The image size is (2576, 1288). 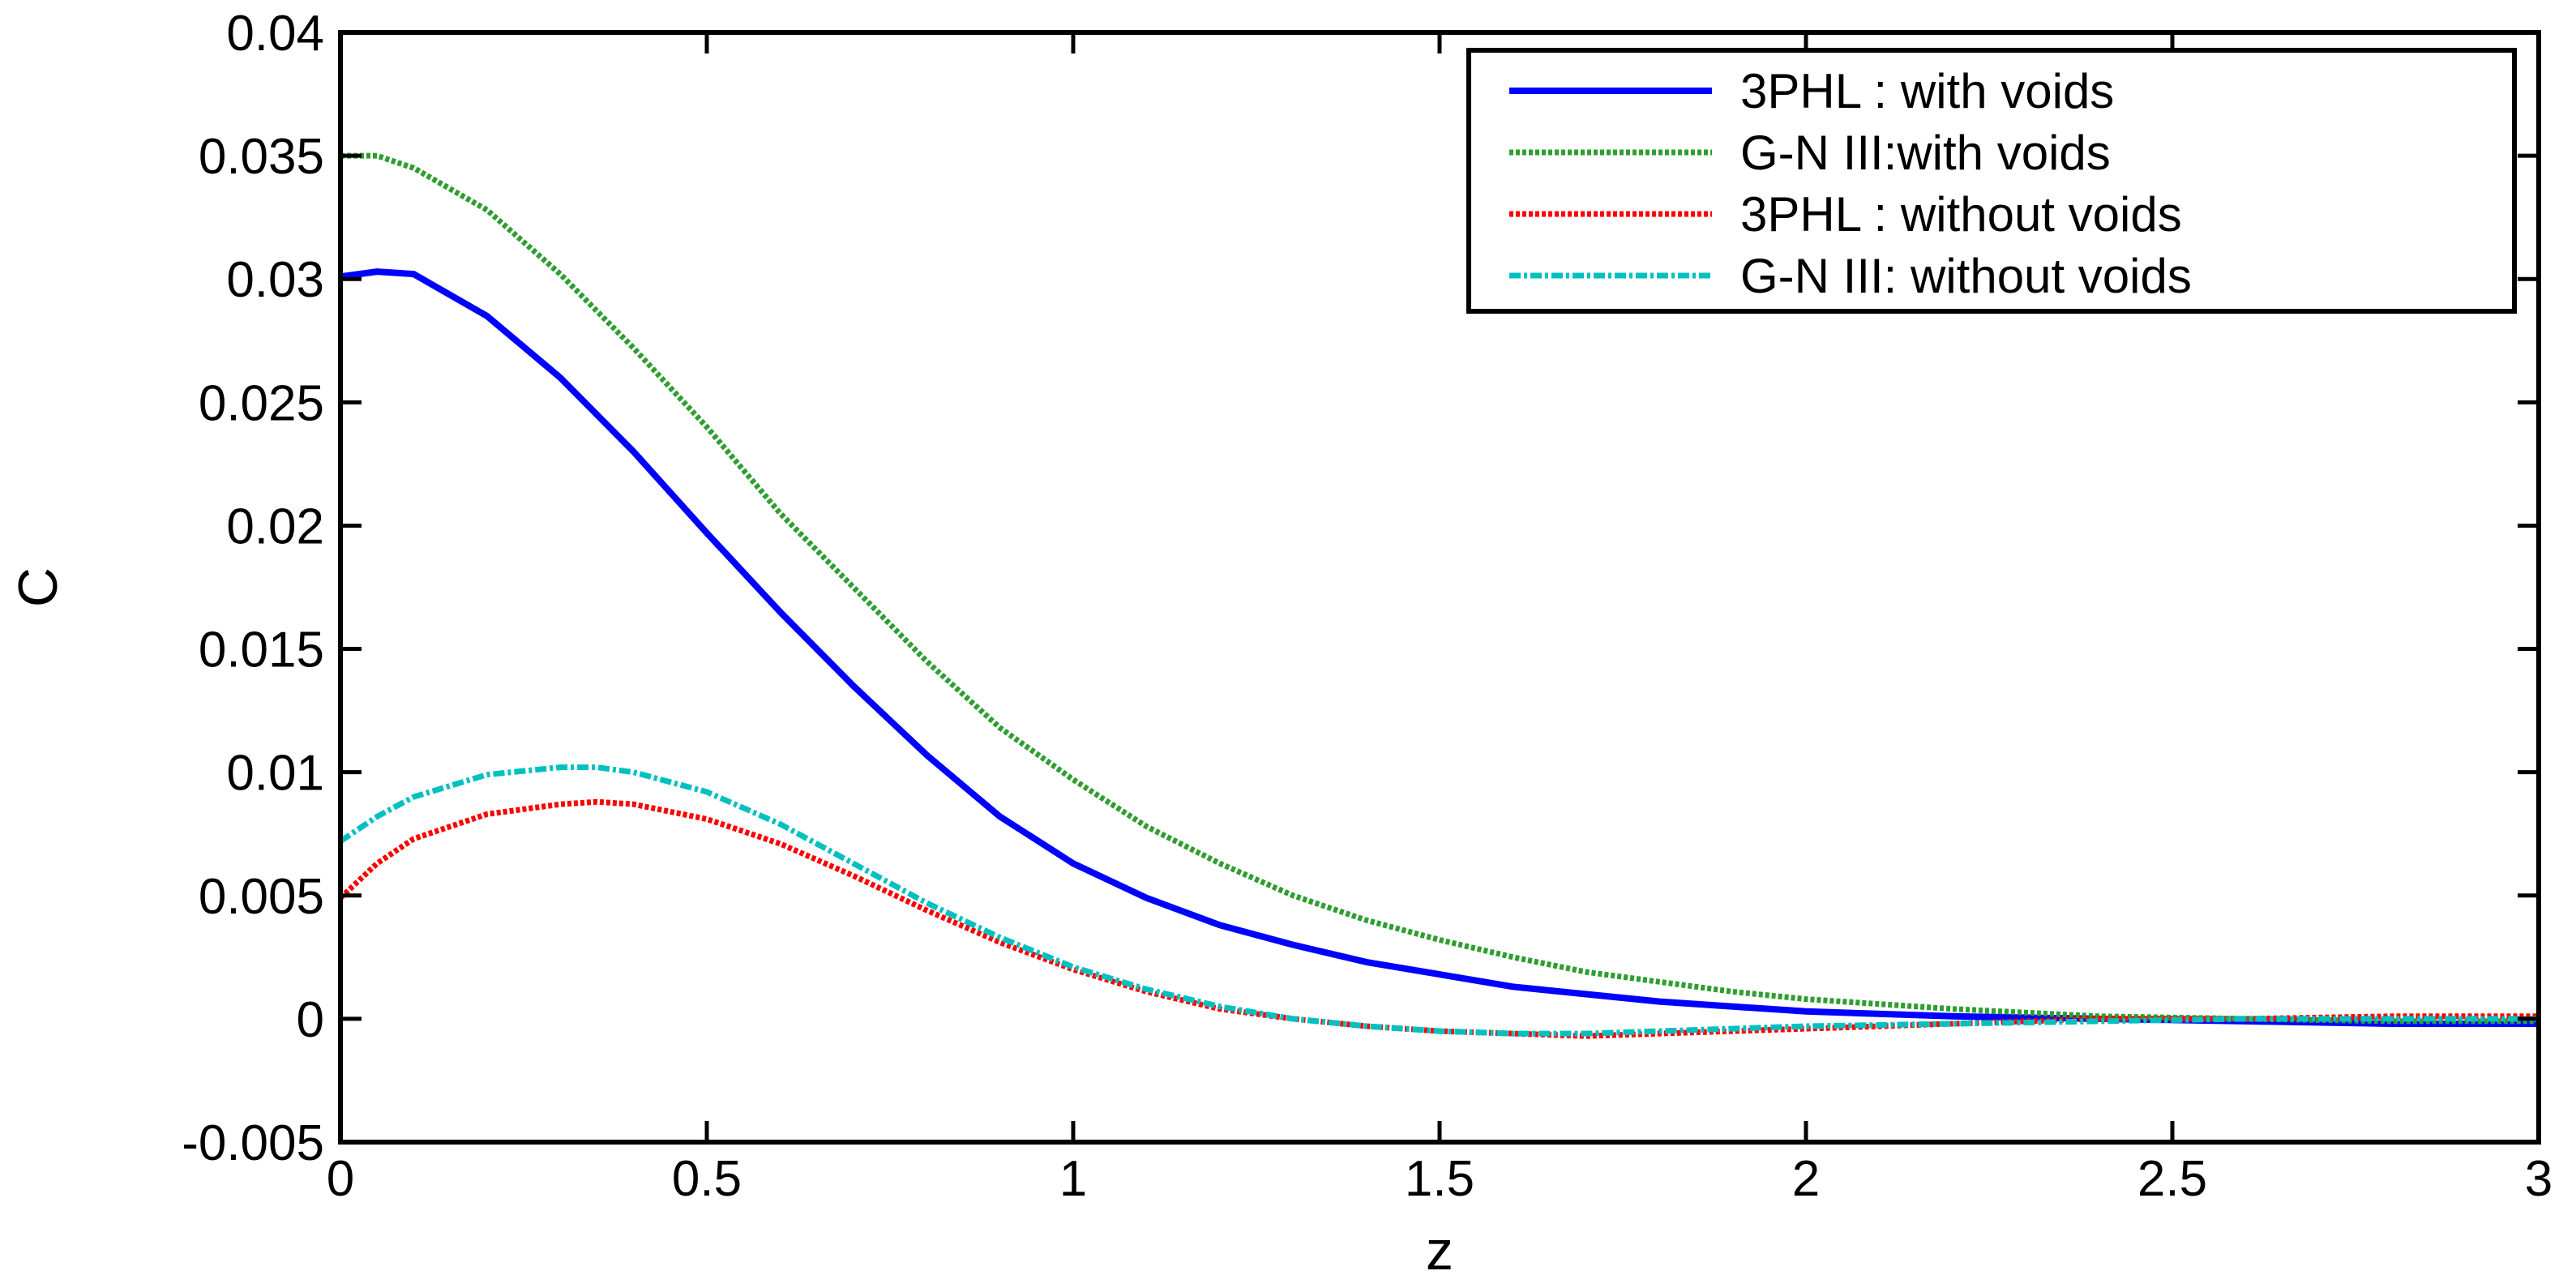 What do you see at coordinates (275, 34) in the screenshot?
I see `y-tick-label: 0.04` at bounding box center [275, 34].